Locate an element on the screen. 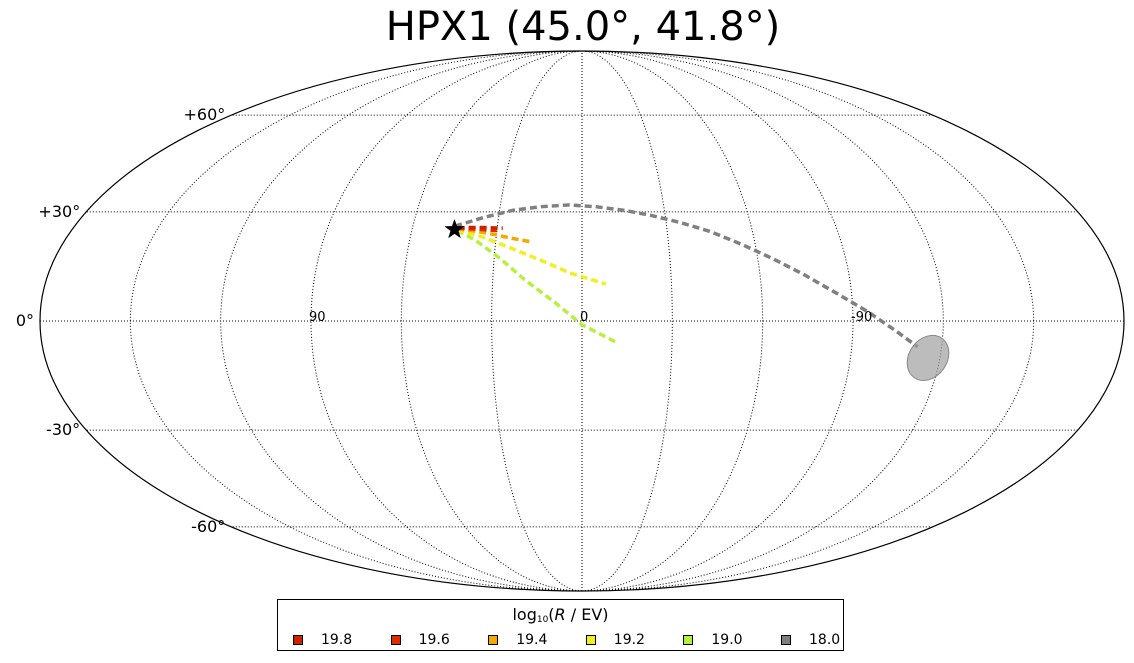  lat-tick-label: -30° is located at coordinates (63, 429).